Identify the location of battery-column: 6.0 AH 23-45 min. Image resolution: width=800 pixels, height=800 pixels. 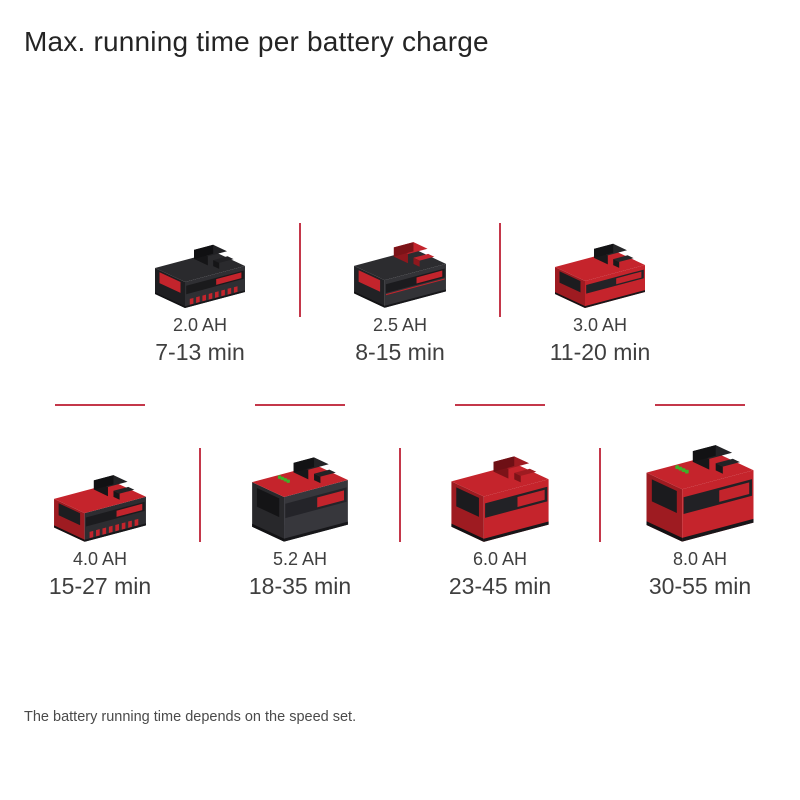
(500, 523).